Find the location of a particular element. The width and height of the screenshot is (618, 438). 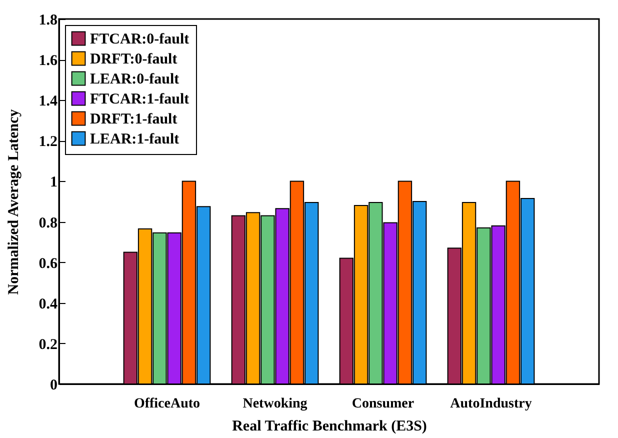

x-tick-label: AutoIndustry is located at coordinates (491, 404).